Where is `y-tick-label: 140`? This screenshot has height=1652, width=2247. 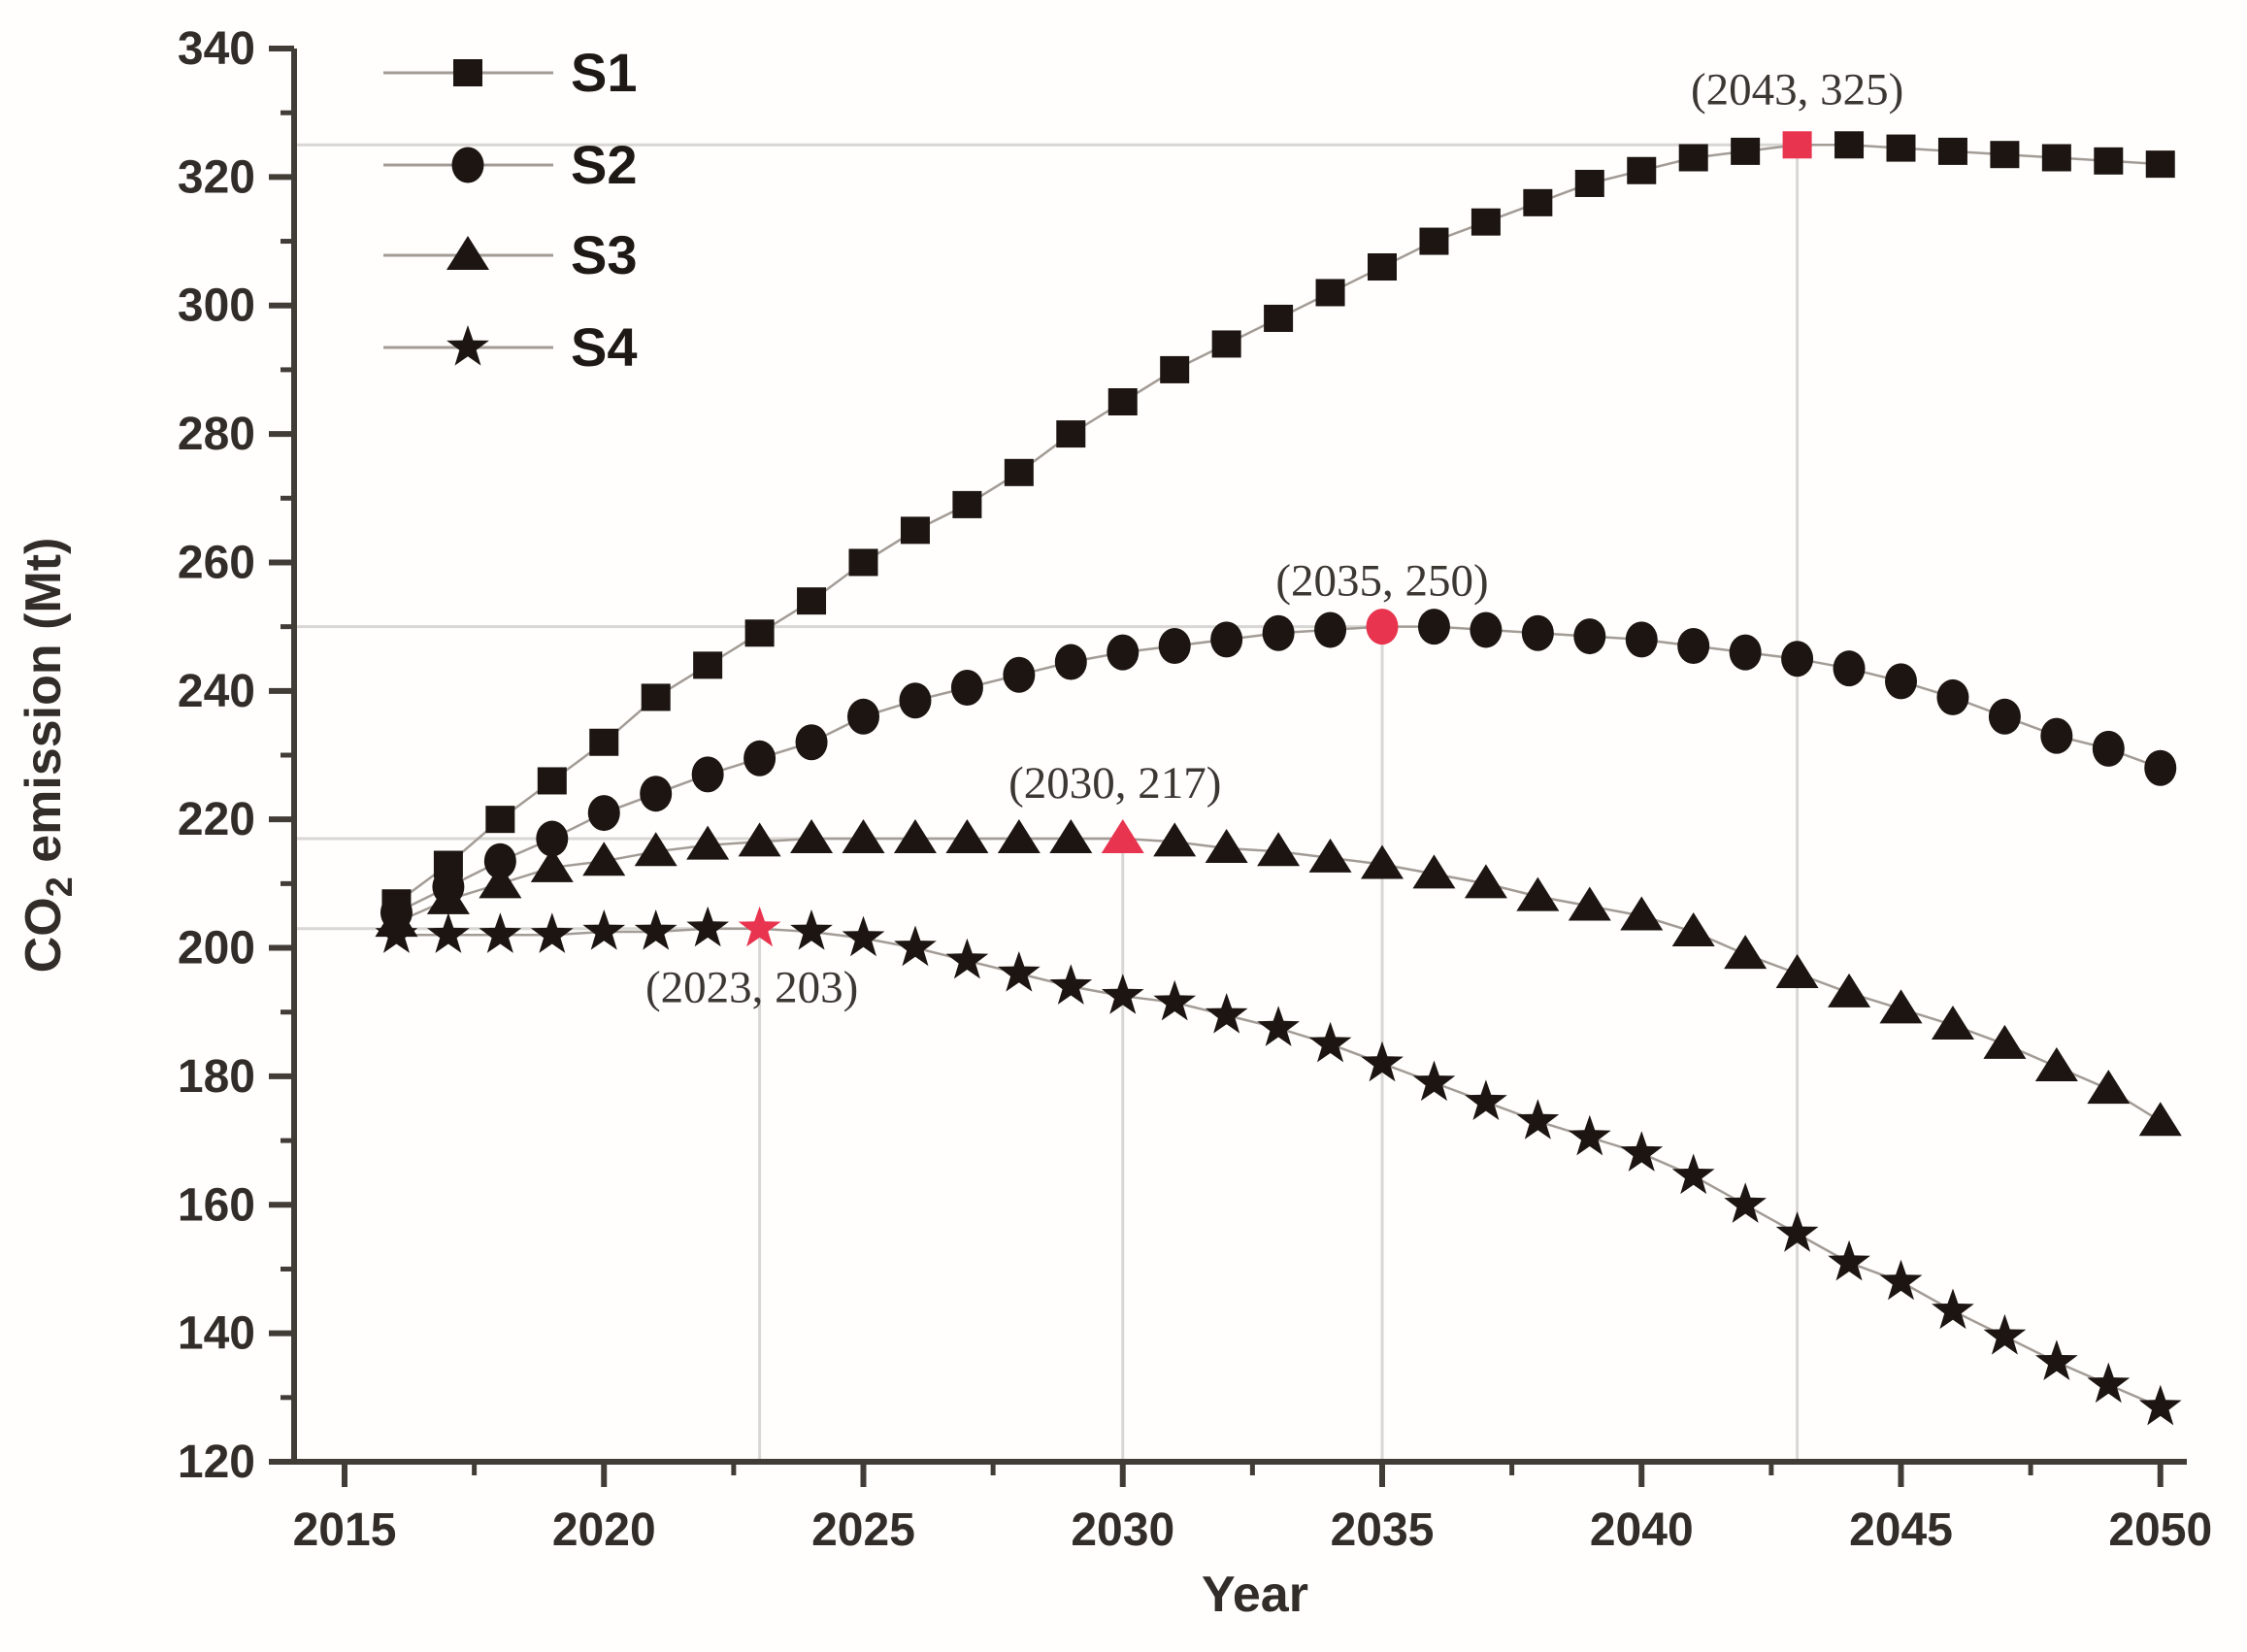
y-tick-label: 140 is located at coordinates (216, 1334).